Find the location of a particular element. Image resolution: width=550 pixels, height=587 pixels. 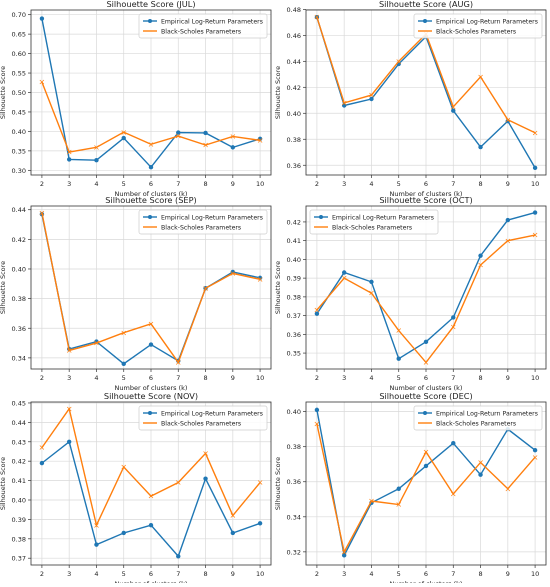

y-tick-label: 0.43 is located at coordinates (19, 442).